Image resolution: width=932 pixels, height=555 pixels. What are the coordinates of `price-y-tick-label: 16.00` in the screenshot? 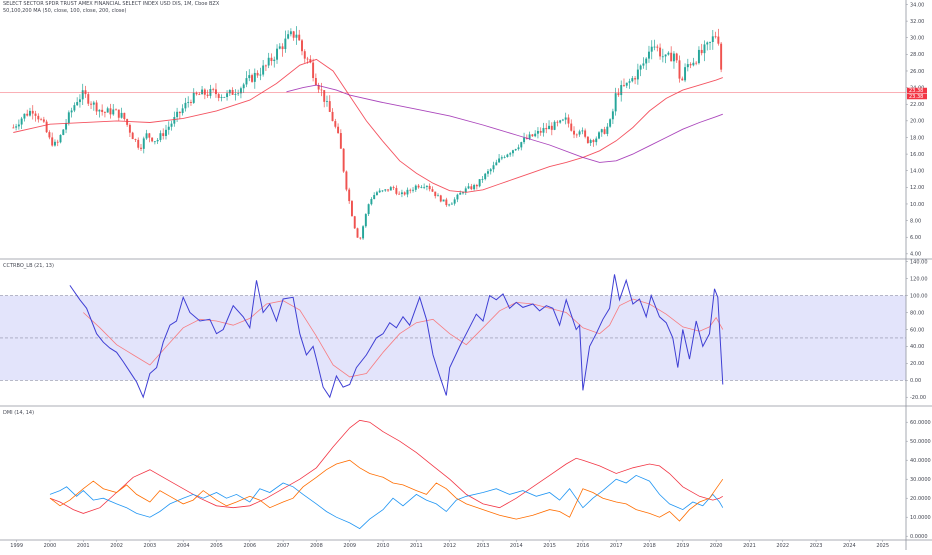 It's located at (917, 155).